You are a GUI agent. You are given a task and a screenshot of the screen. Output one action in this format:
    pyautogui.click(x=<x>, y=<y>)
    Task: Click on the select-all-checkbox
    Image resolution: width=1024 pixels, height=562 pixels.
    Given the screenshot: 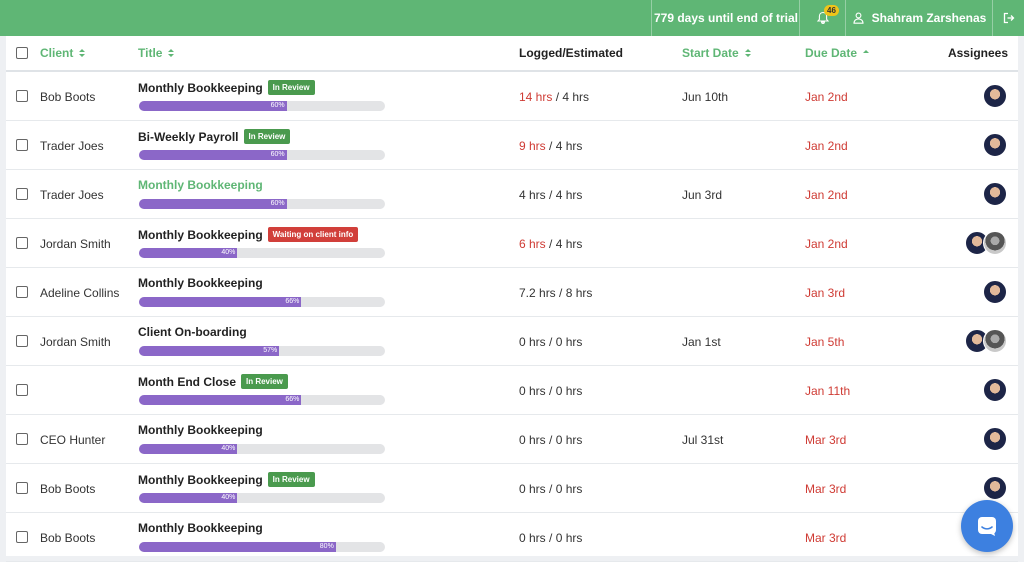 What is the action you would take?
    pyautogui.click(x=22, y=53)
    